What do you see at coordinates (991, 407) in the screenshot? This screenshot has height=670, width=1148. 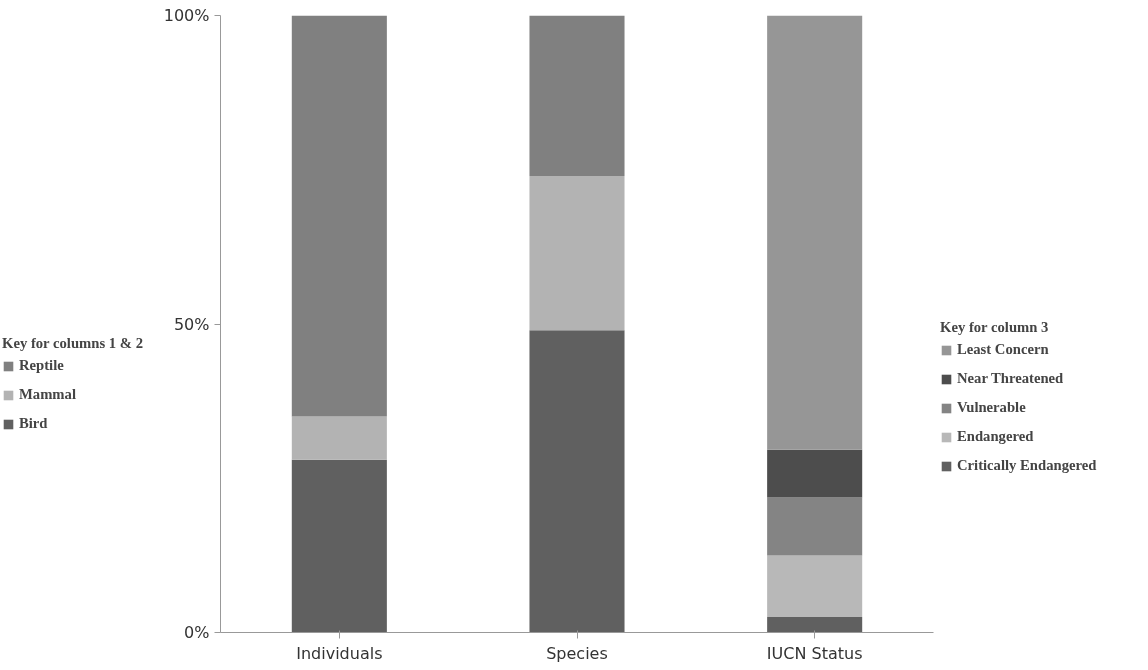 I see `legend-label: Vulnerable` at bounding box center [991, 407].